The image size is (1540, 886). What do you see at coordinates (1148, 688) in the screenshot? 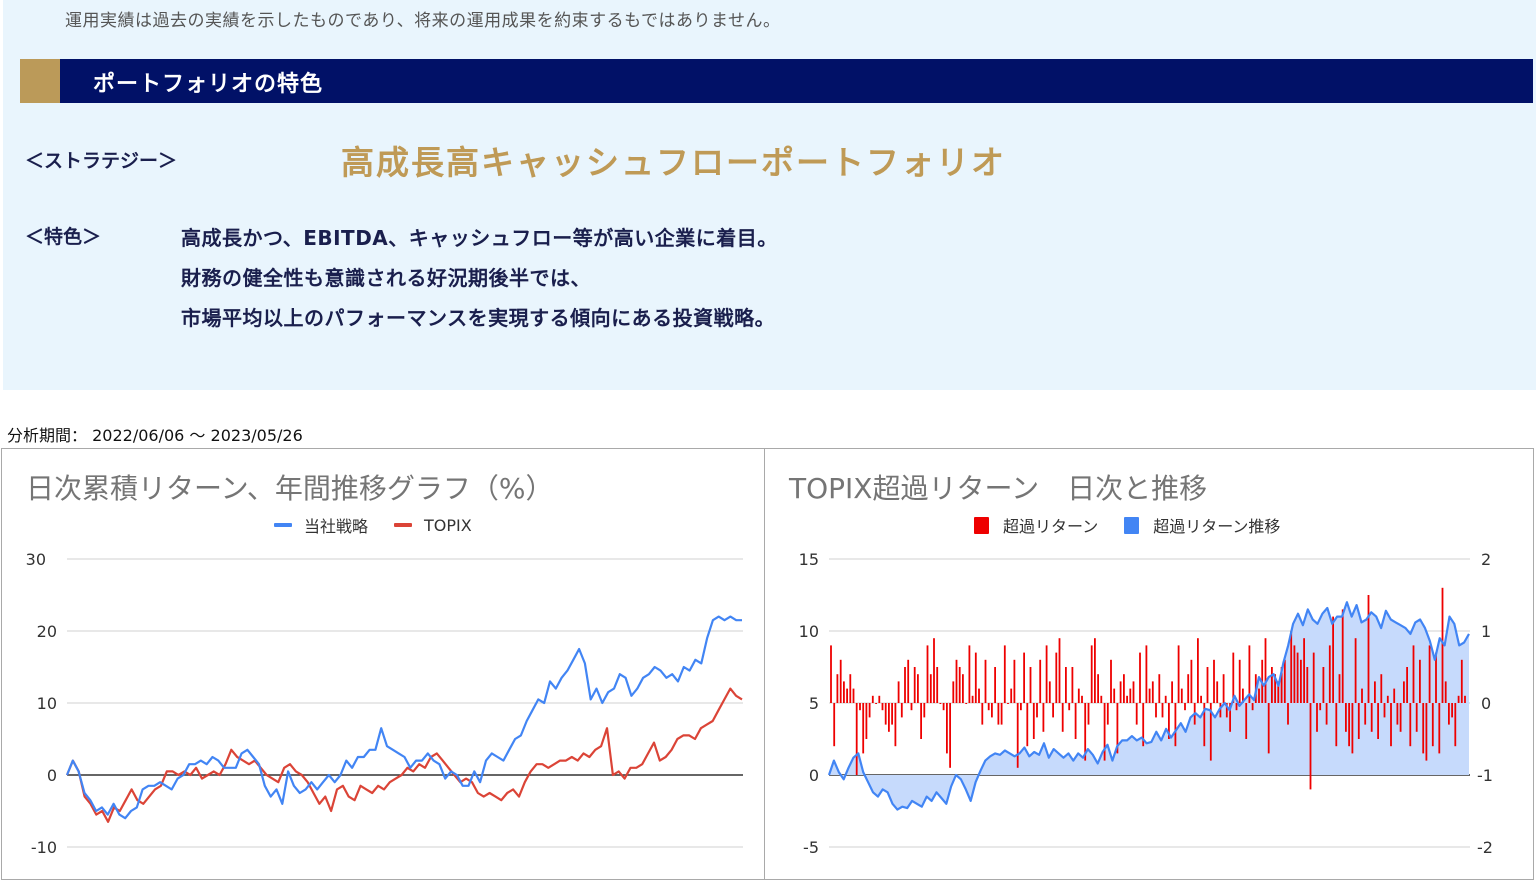
I see `excess-daily-bars` at bounding box center [1148, 688].